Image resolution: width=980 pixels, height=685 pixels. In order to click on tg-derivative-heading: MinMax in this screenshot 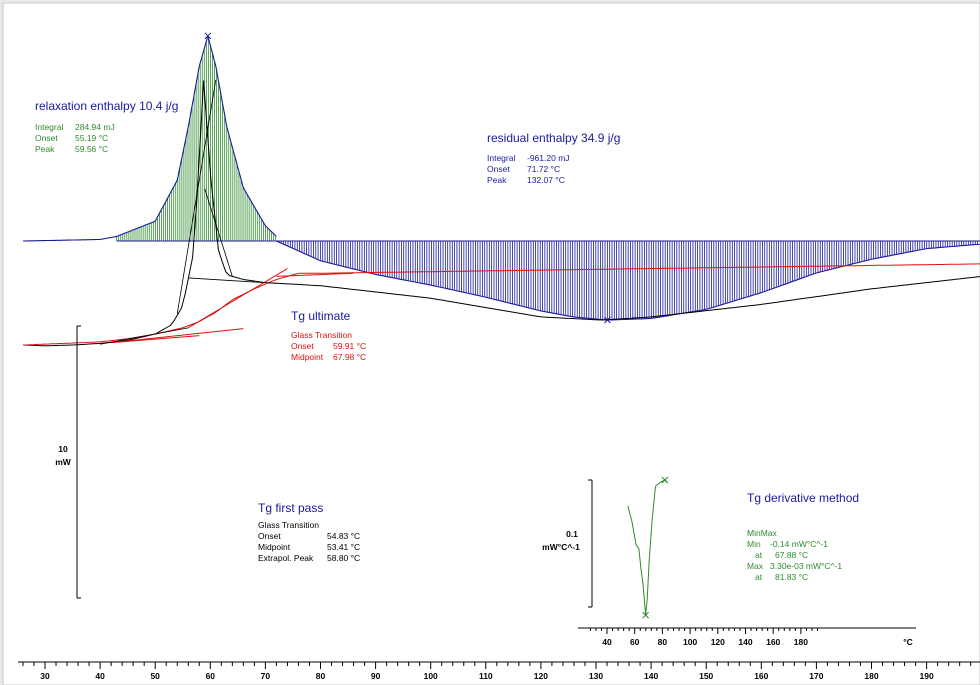, I will do `click(762, 533)`.